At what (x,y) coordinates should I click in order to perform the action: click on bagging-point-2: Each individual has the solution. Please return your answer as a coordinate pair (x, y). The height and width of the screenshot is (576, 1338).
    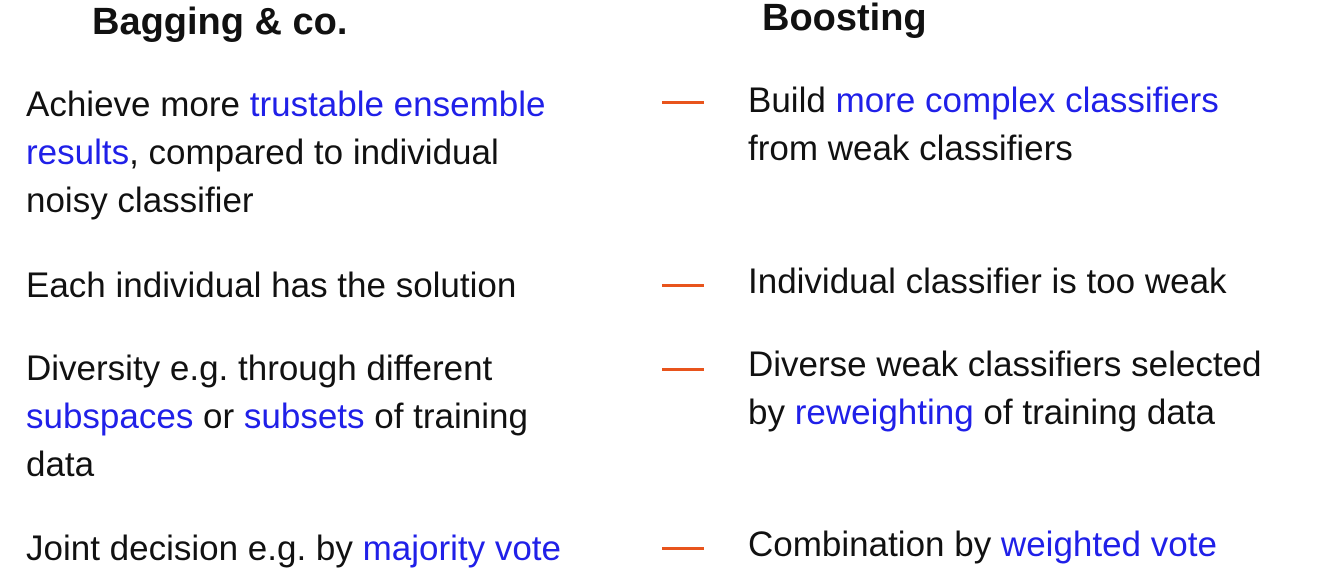
    Looking at the image, I should click on (271, 286).